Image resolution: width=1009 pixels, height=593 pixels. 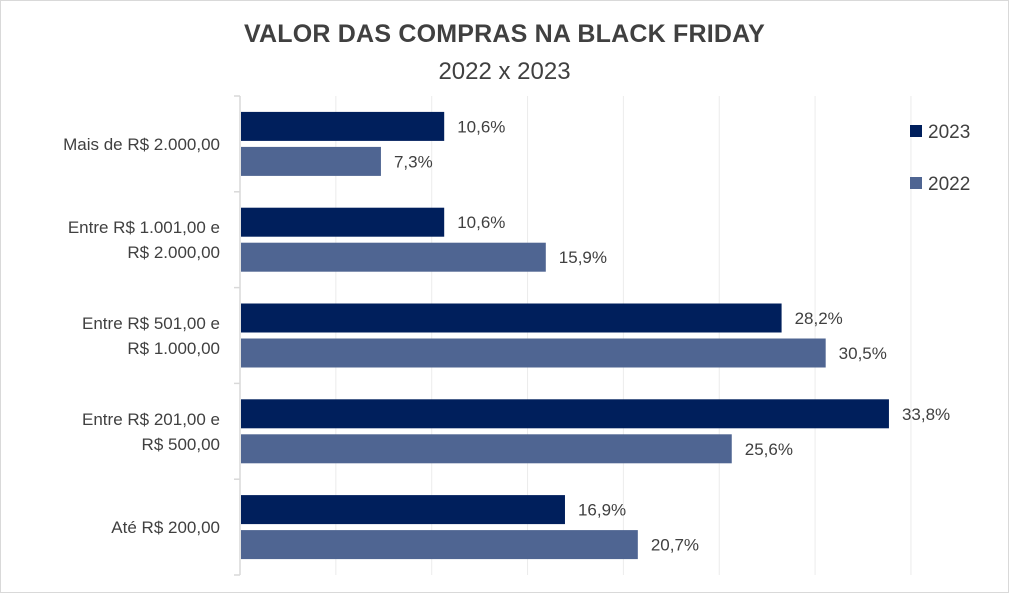 I want to click on category-label: Entre R$ 501,00 e R$ 1.000,00, so click(x=151, y=336).